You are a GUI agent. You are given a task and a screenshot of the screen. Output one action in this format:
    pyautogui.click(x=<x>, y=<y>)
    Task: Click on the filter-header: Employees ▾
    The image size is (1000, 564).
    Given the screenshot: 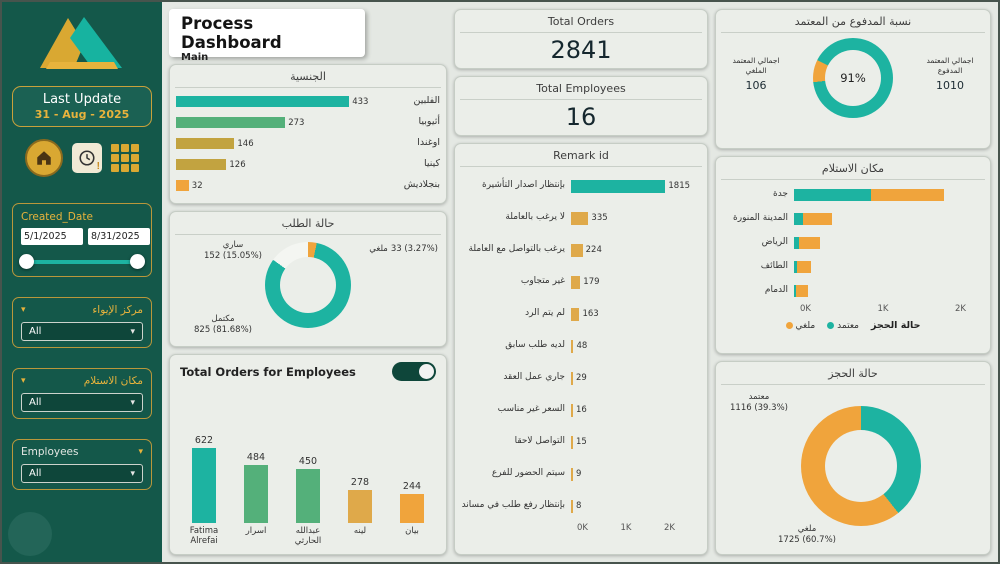 What is the action you would take?
    pyautogui.click(x=82, y=452)
    